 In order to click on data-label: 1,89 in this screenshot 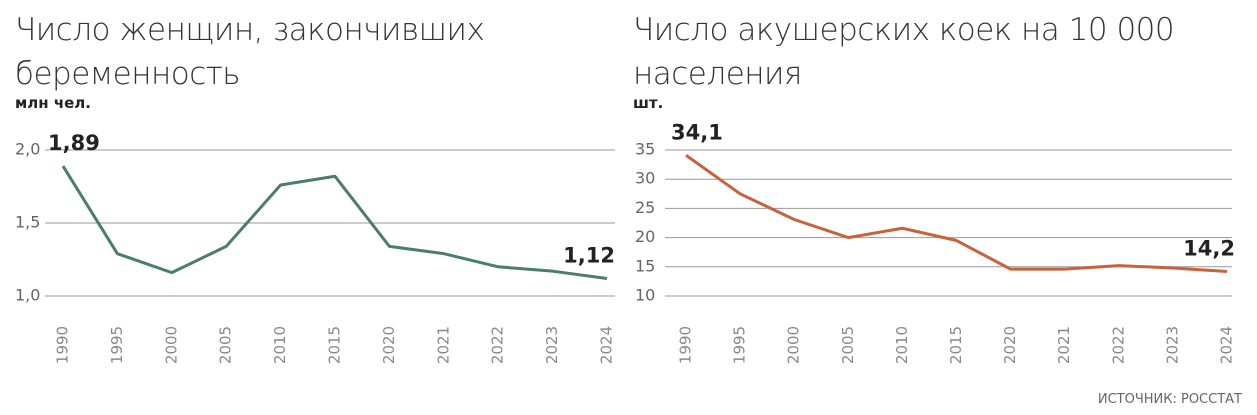, I will do `click(74, 143)`.